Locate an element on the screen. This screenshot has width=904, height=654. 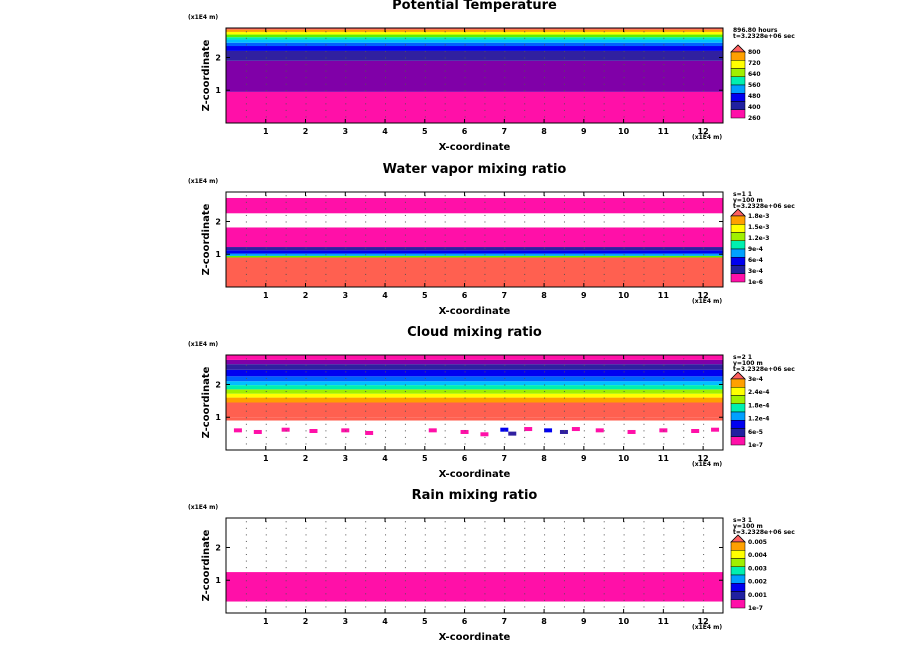
y-axis-label: Z-coordinate is located at coordinates (206, 402).